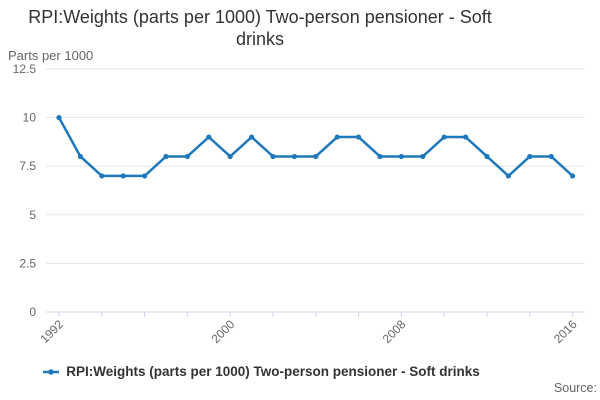  I want to click on svg-text: 10, so click(30, 118).